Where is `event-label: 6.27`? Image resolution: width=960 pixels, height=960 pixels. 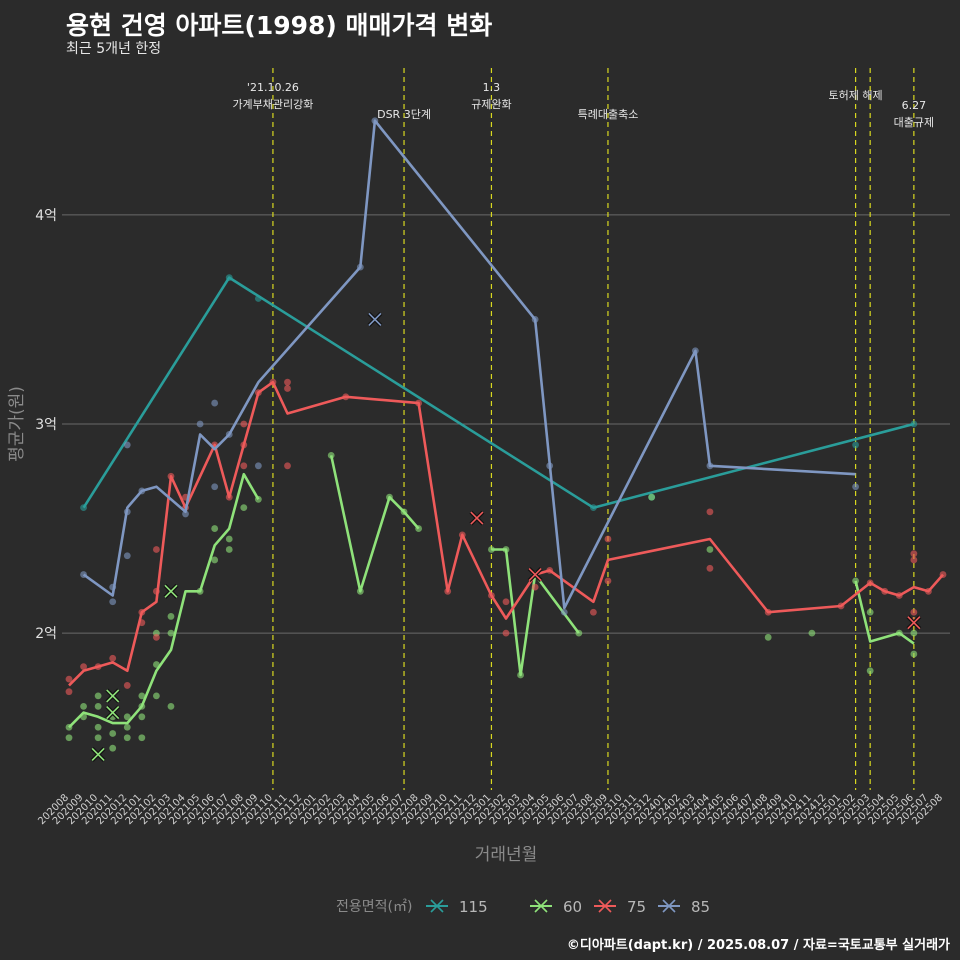
event-label: 6.27 is located at coordinates (914, 105).